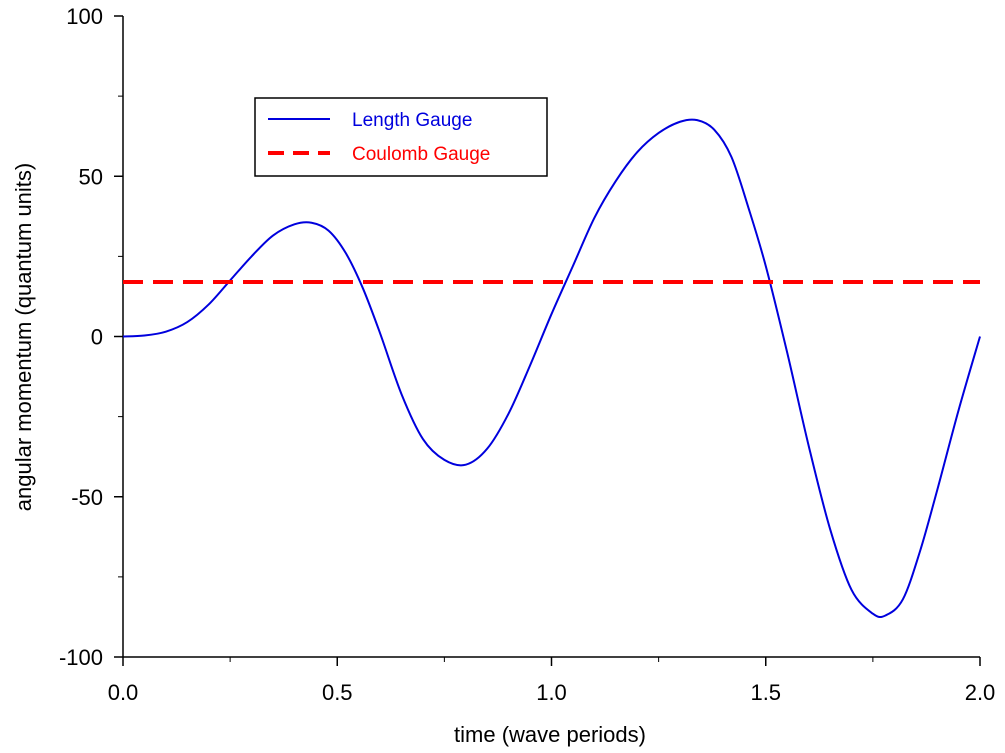  I want to click on y-tick-label: 0, so click(97, 337).